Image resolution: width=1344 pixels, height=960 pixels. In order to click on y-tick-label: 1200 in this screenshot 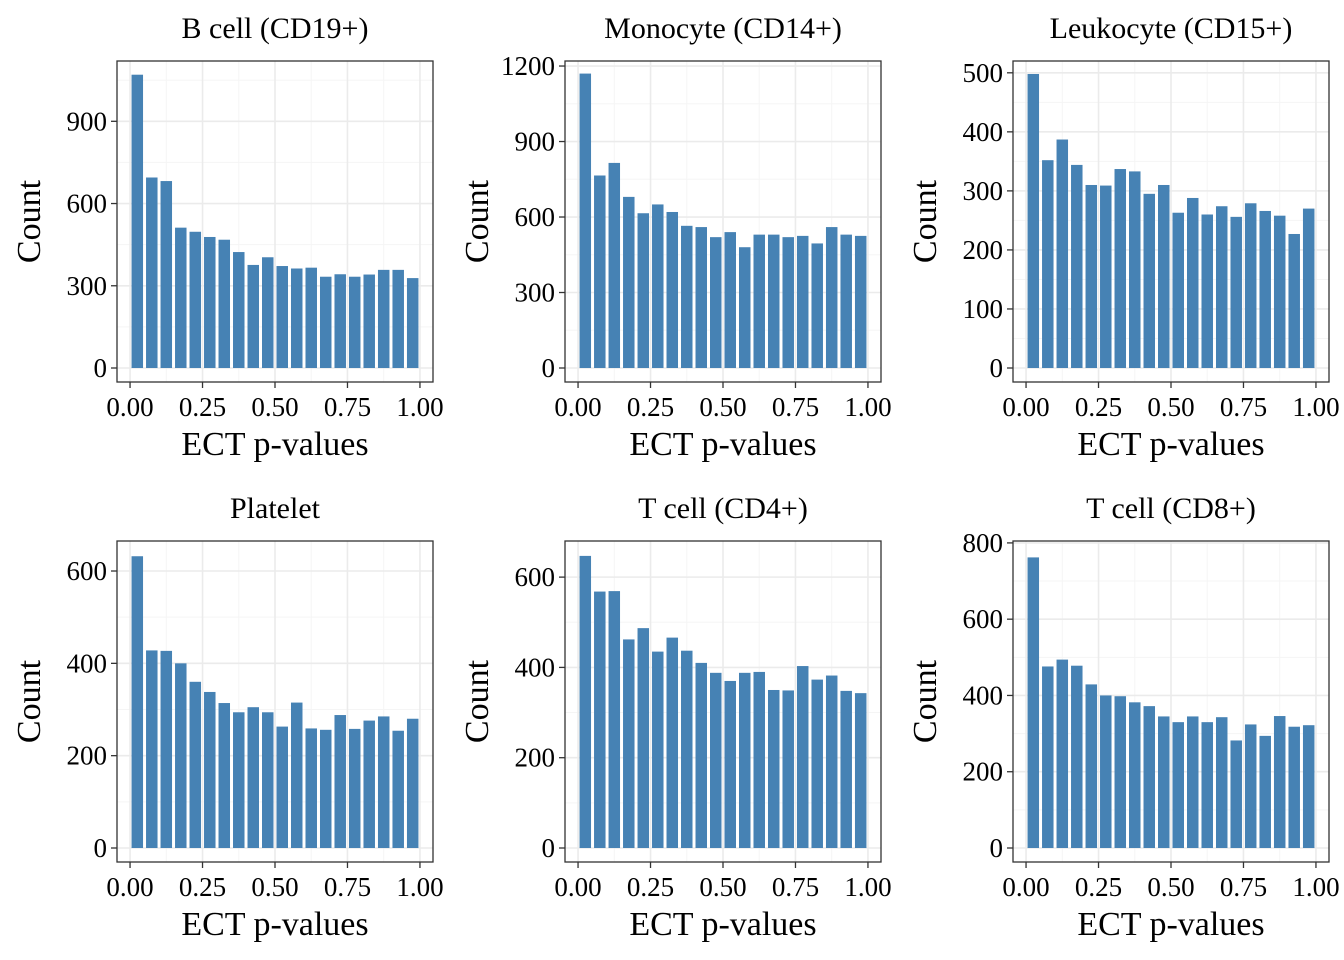, I will do `click(528, 66)`.